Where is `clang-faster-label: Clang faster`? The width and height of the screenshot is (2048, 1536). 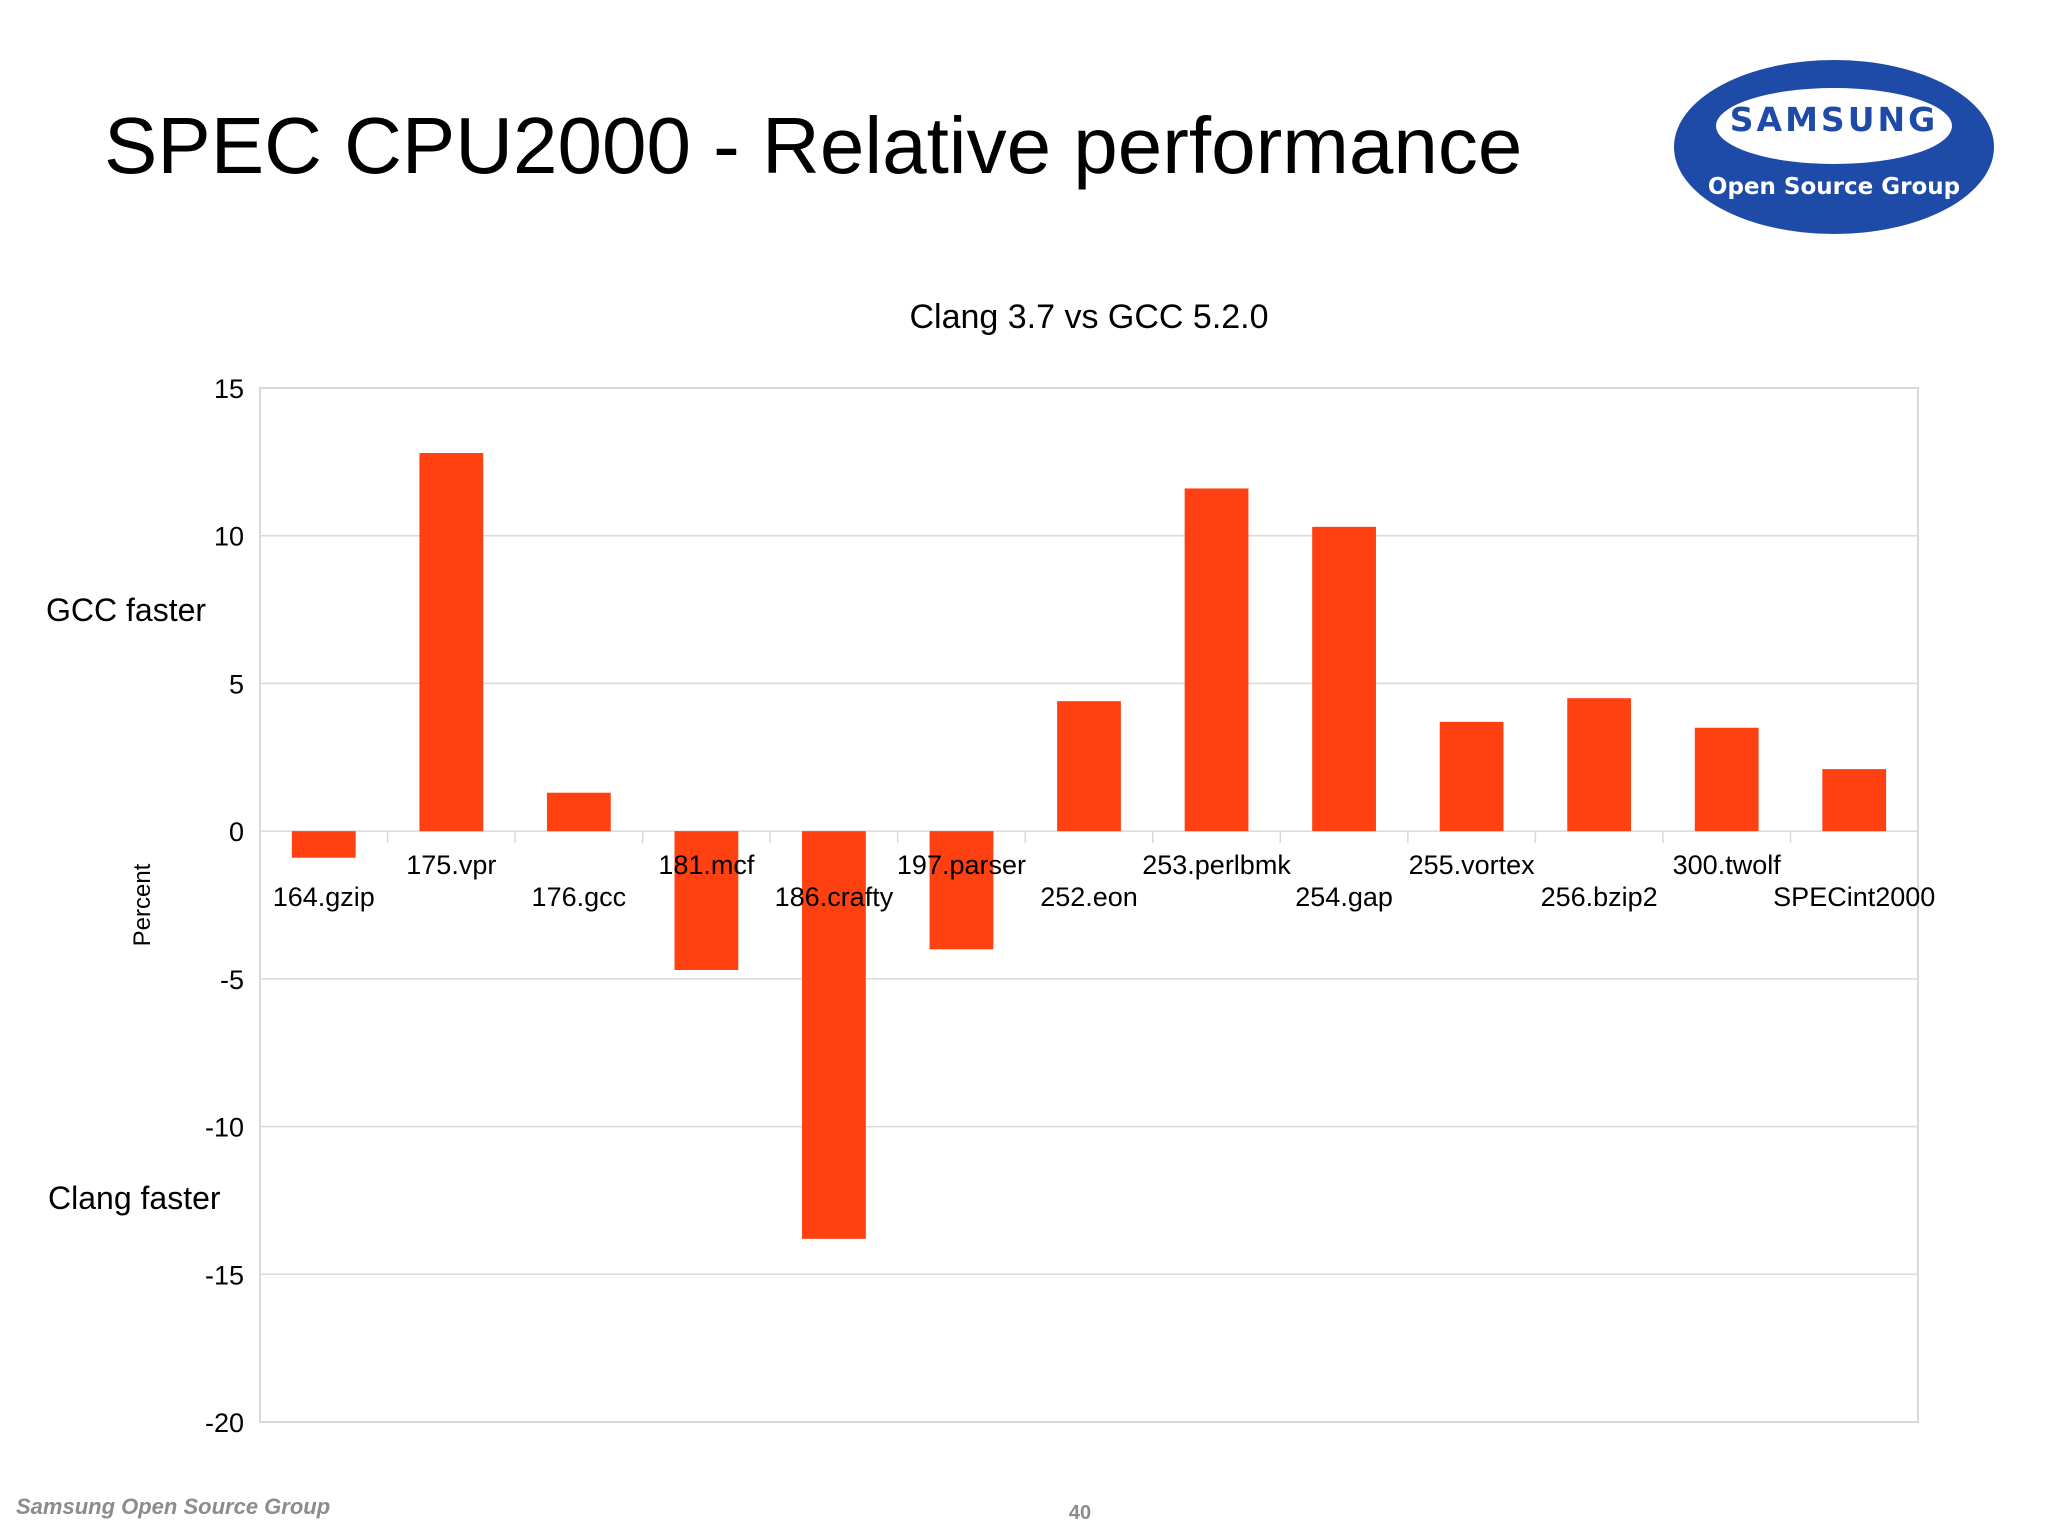
clang-faster-label: Clang faster is located at coordinates (134, 1198).